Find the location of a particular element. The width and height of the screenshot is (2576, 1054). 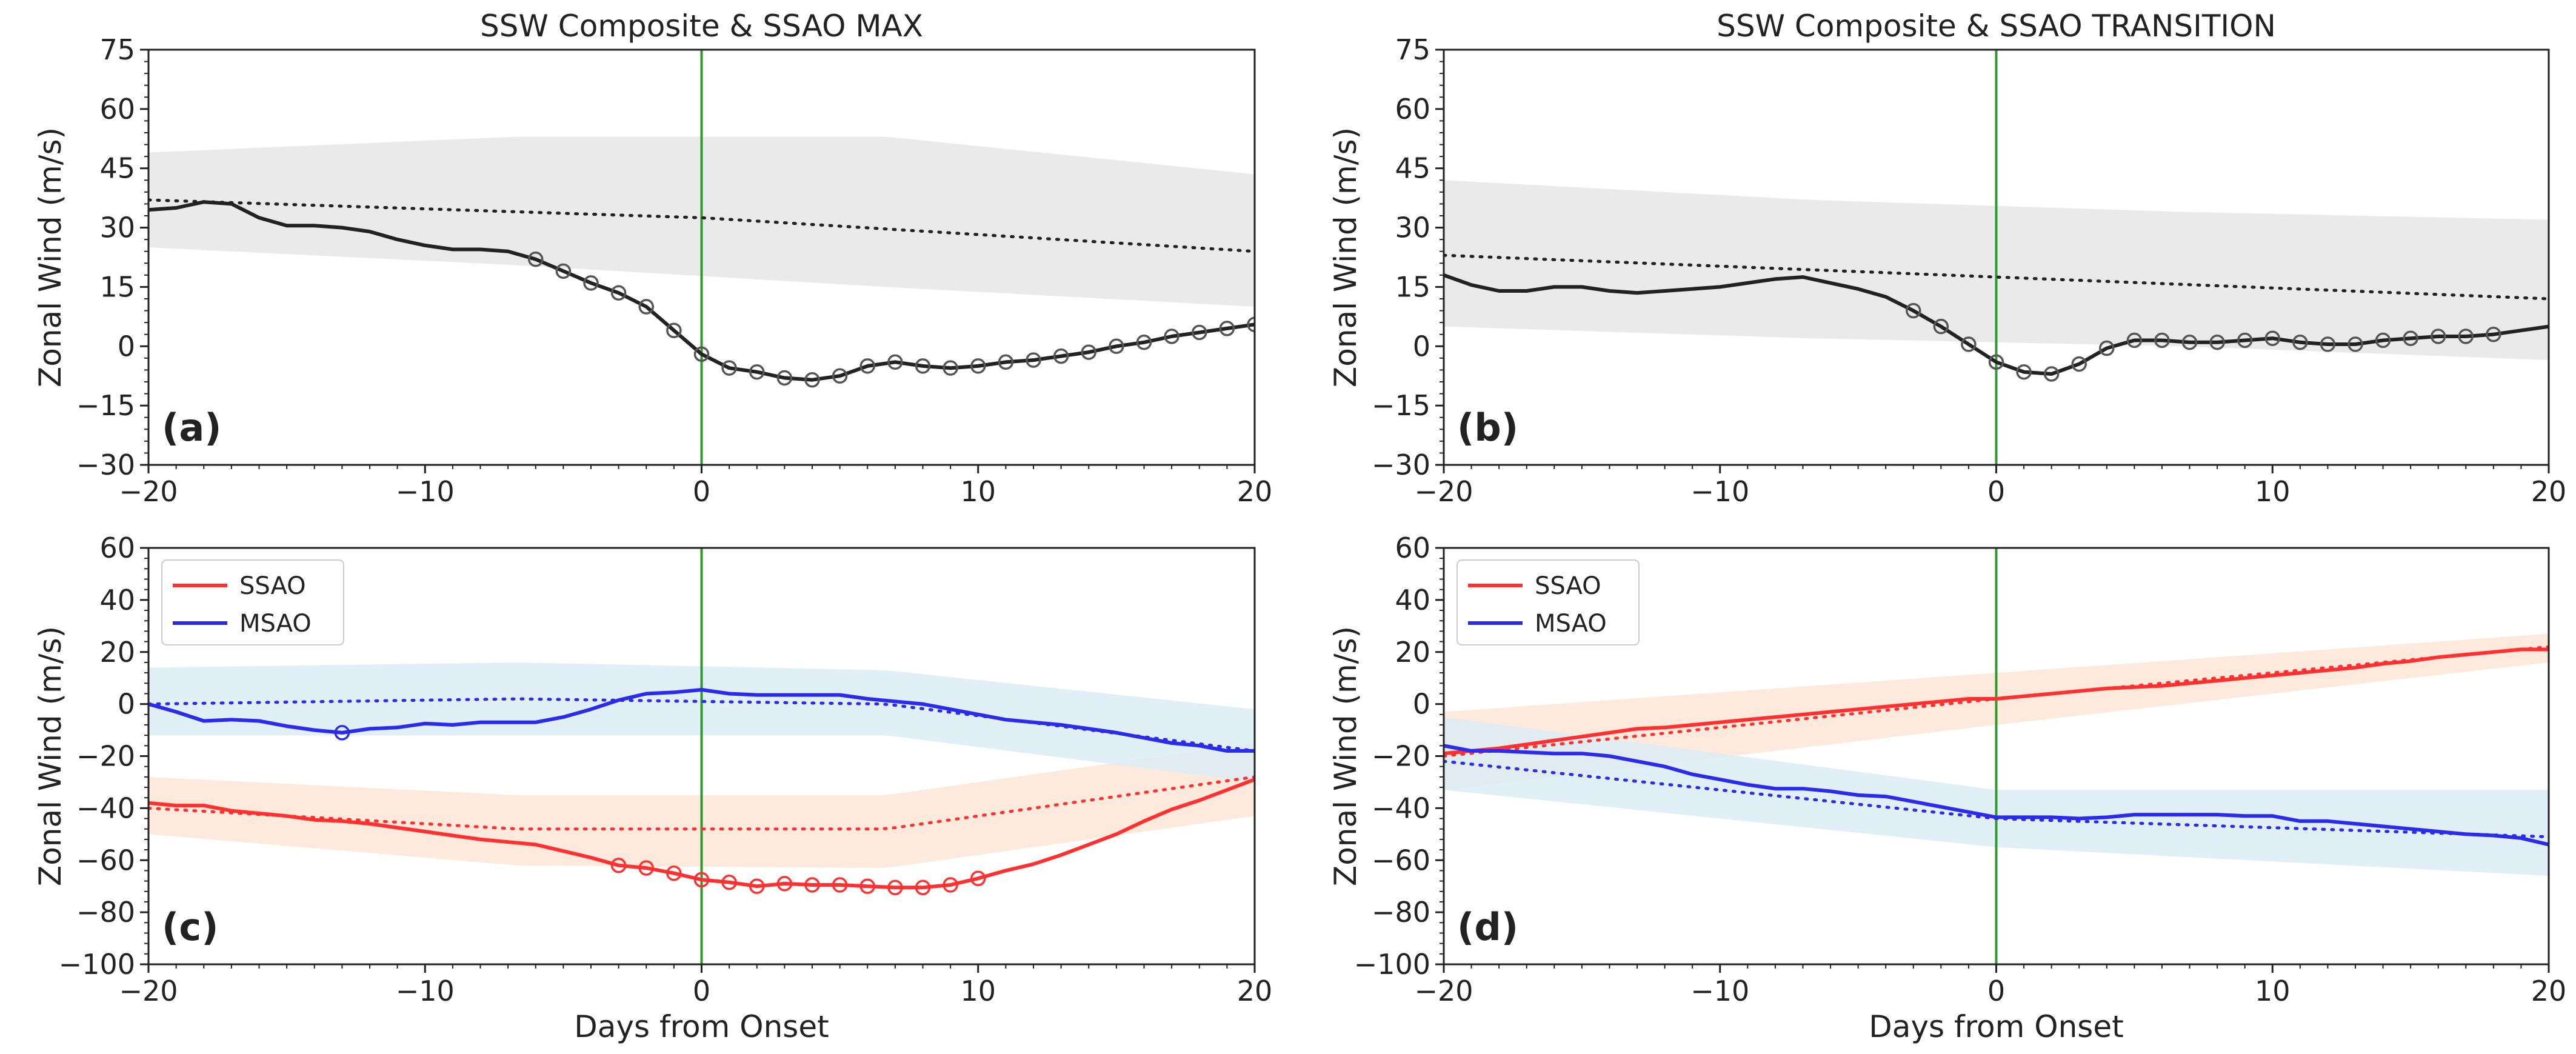

y-tick-label: −60 is located at coordinates (1401, 860).